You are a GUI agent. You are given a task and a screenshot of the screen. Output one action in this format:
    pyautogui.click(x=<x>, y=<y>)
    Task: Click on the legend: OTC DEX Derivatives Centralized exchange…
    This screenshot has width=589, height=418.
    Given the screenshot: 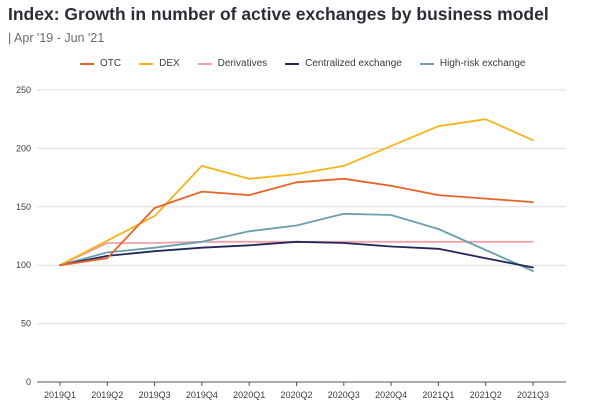 What is the action you would take?
    pyautogui.click(x=302, y=63)
    